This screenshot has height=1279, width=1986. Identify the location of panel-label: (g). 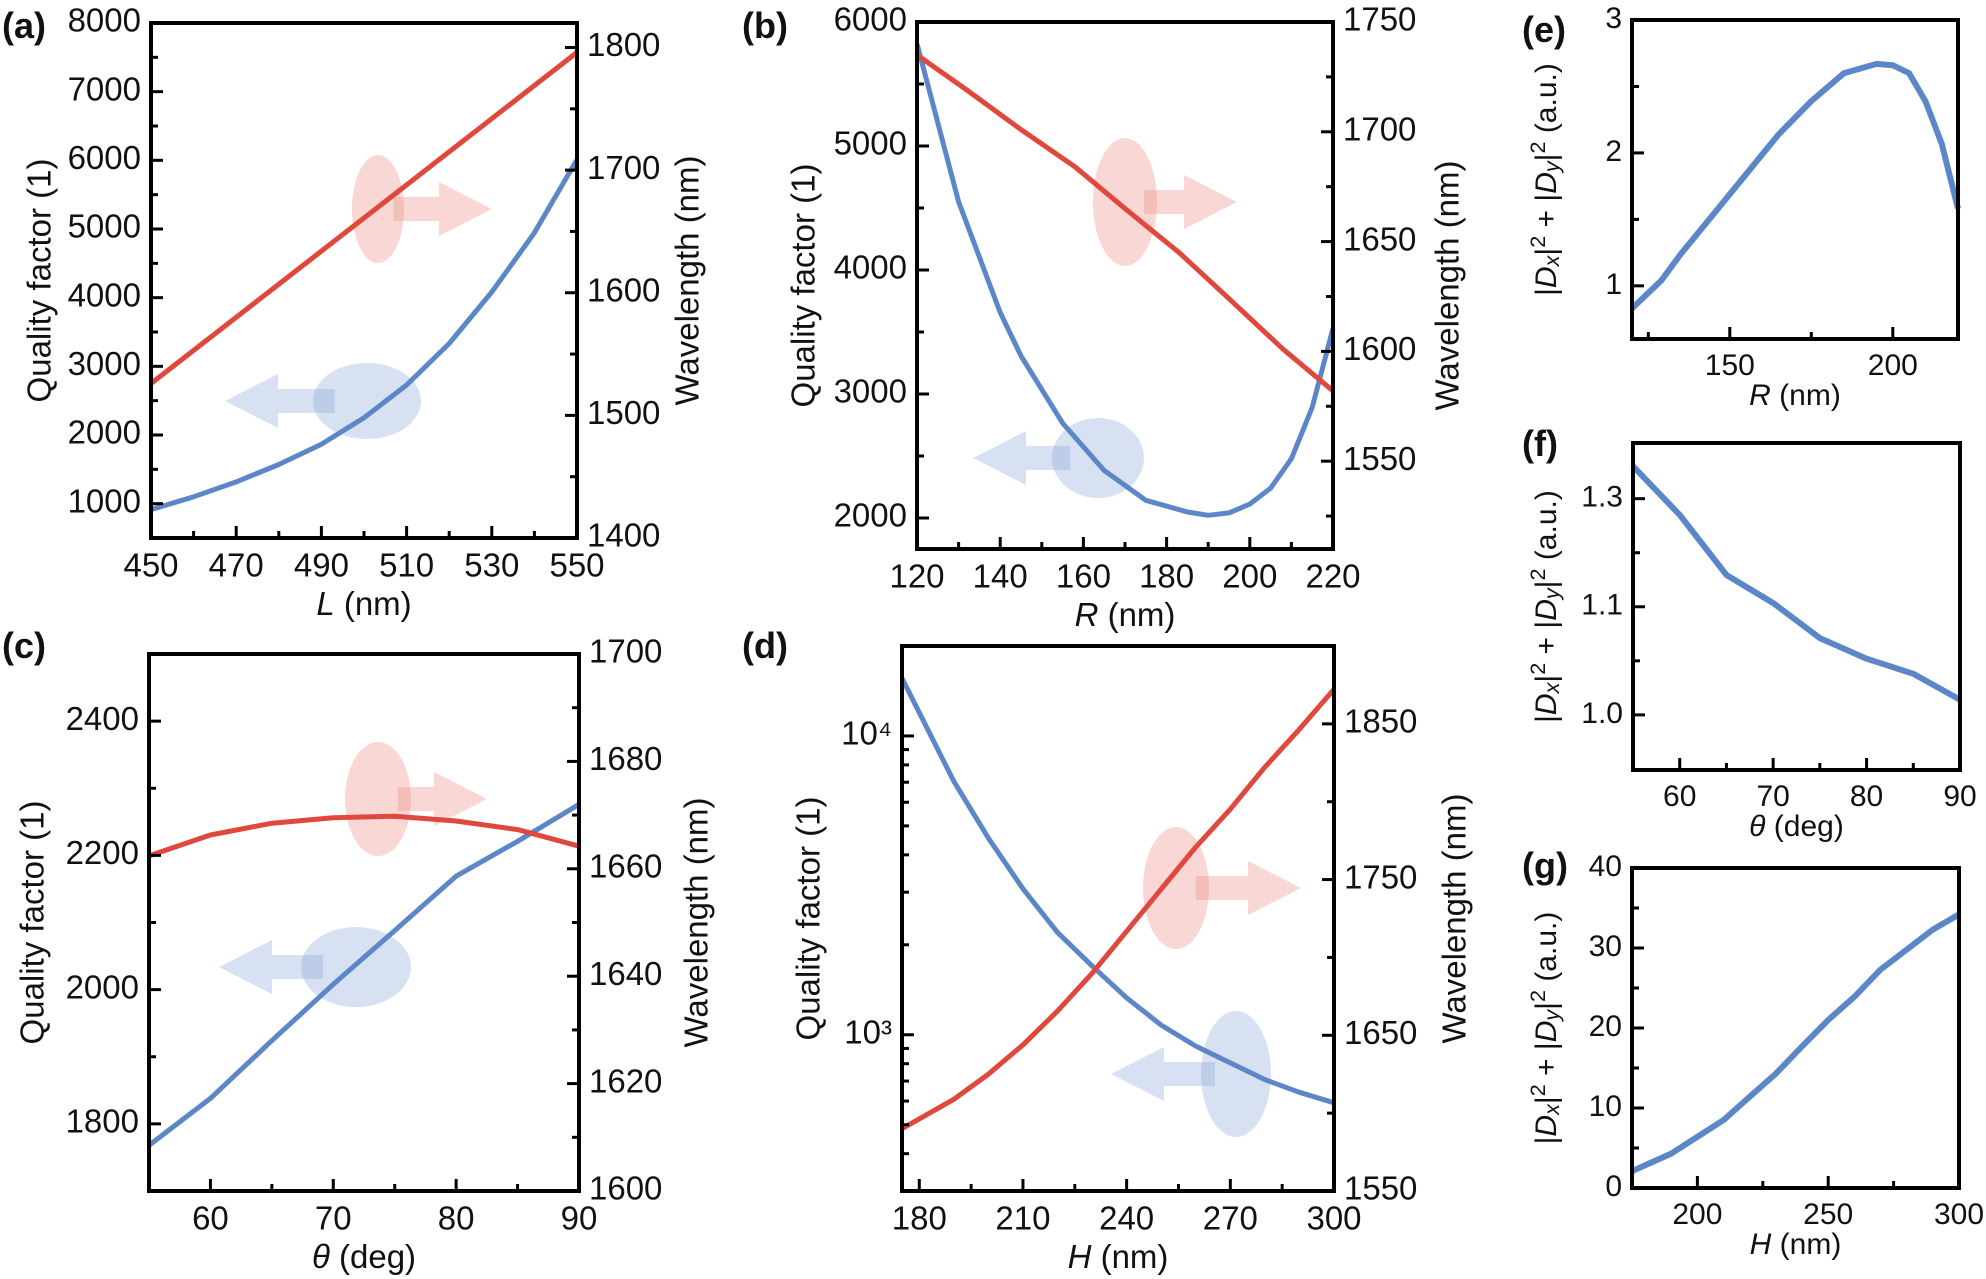
(1545, 865).